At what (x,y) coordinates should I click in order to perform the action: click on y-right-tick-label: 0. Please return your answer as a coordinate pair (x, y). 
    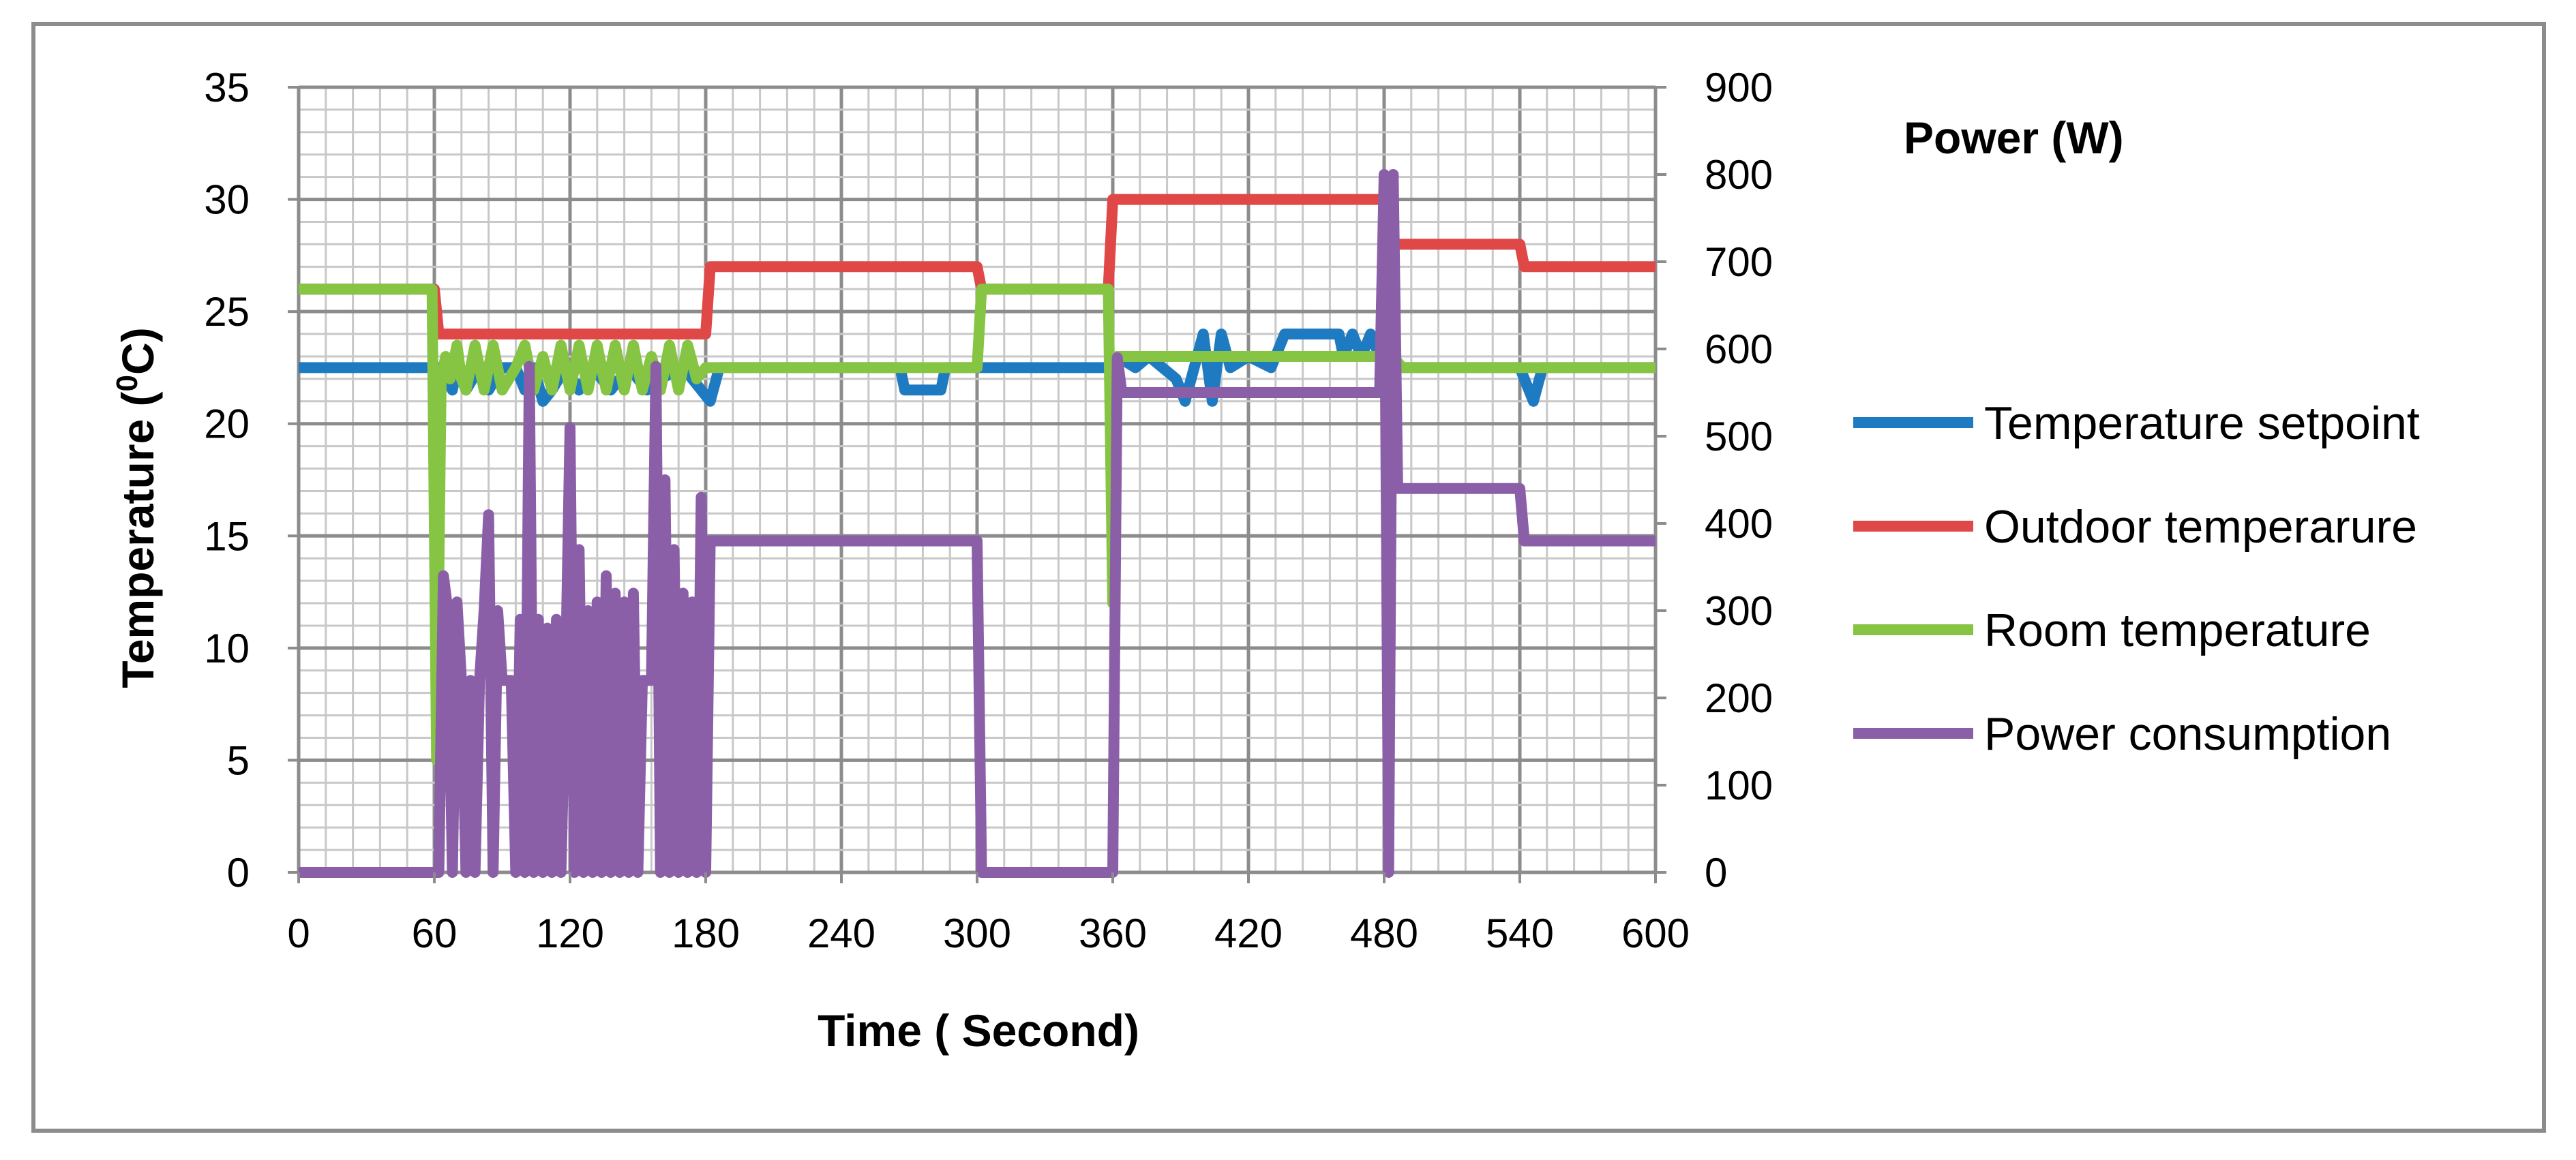
    Looking at the image, I should click on (1716, 873).